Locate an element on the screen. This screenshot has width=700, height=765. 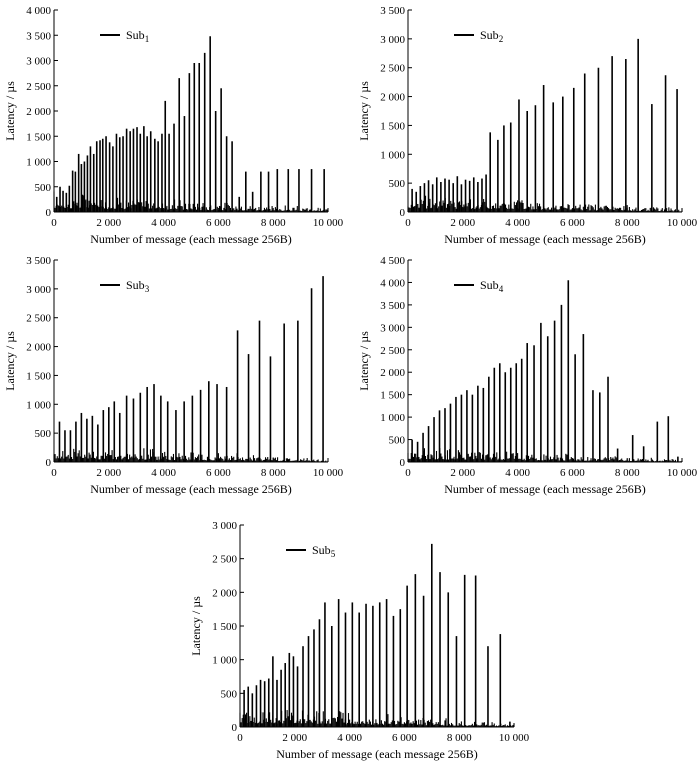
legend-label: Sub4 is located at coordinates (492, 286).